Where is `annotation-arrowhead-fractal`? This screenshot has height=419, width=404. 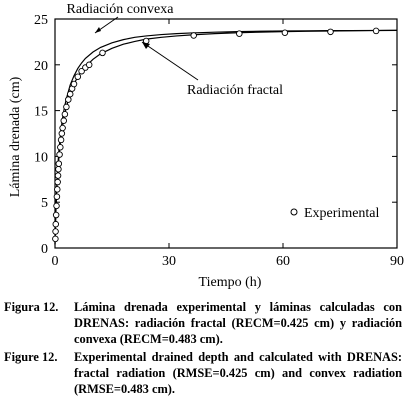 annotation-arrowhead-fractal is located at coordinates (146, 45).